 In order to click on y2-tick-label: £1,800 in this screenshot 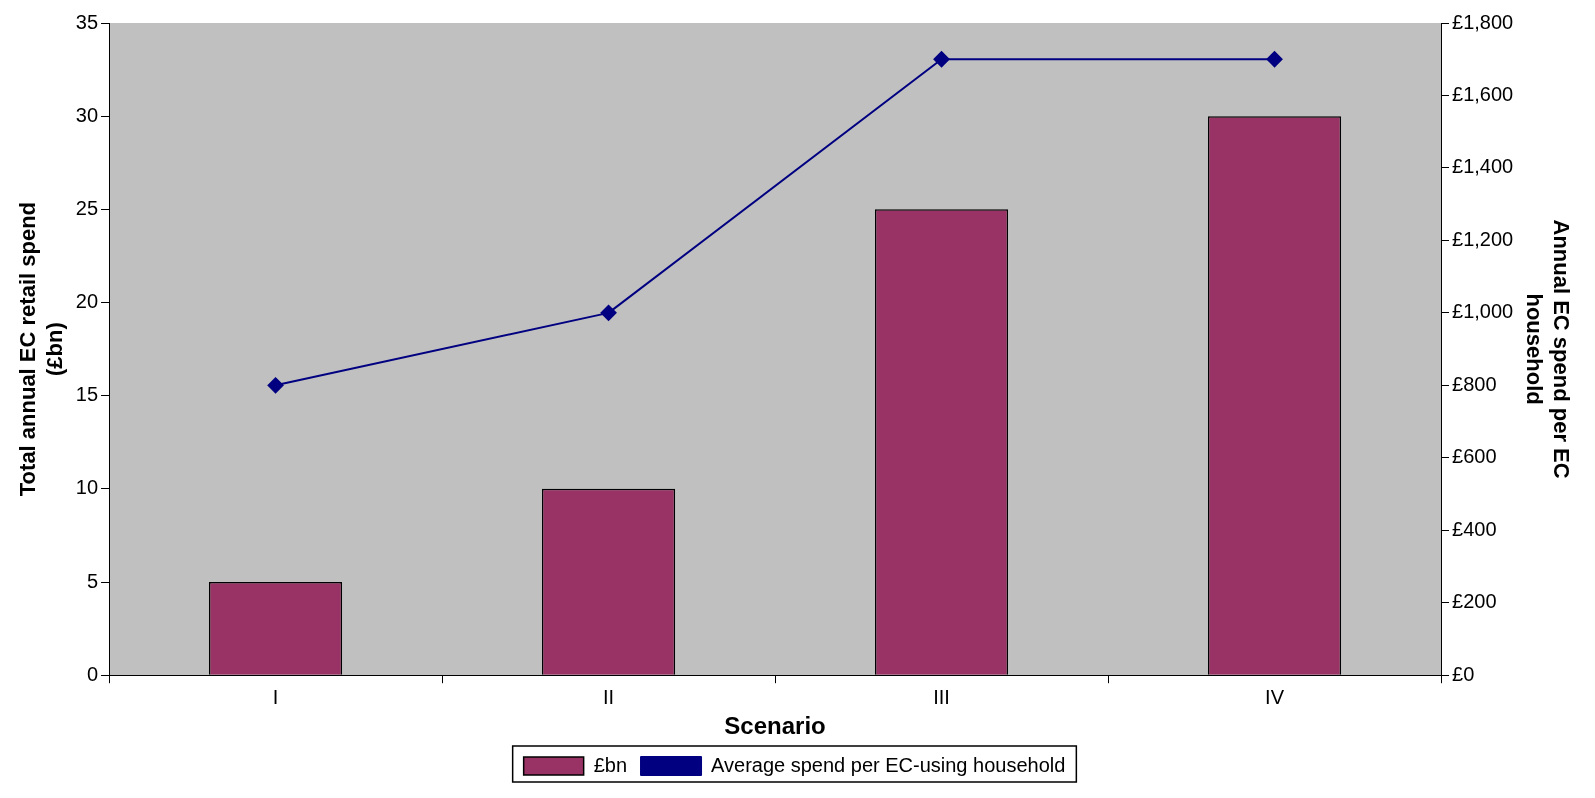, I will do `click(1483, 21)`.